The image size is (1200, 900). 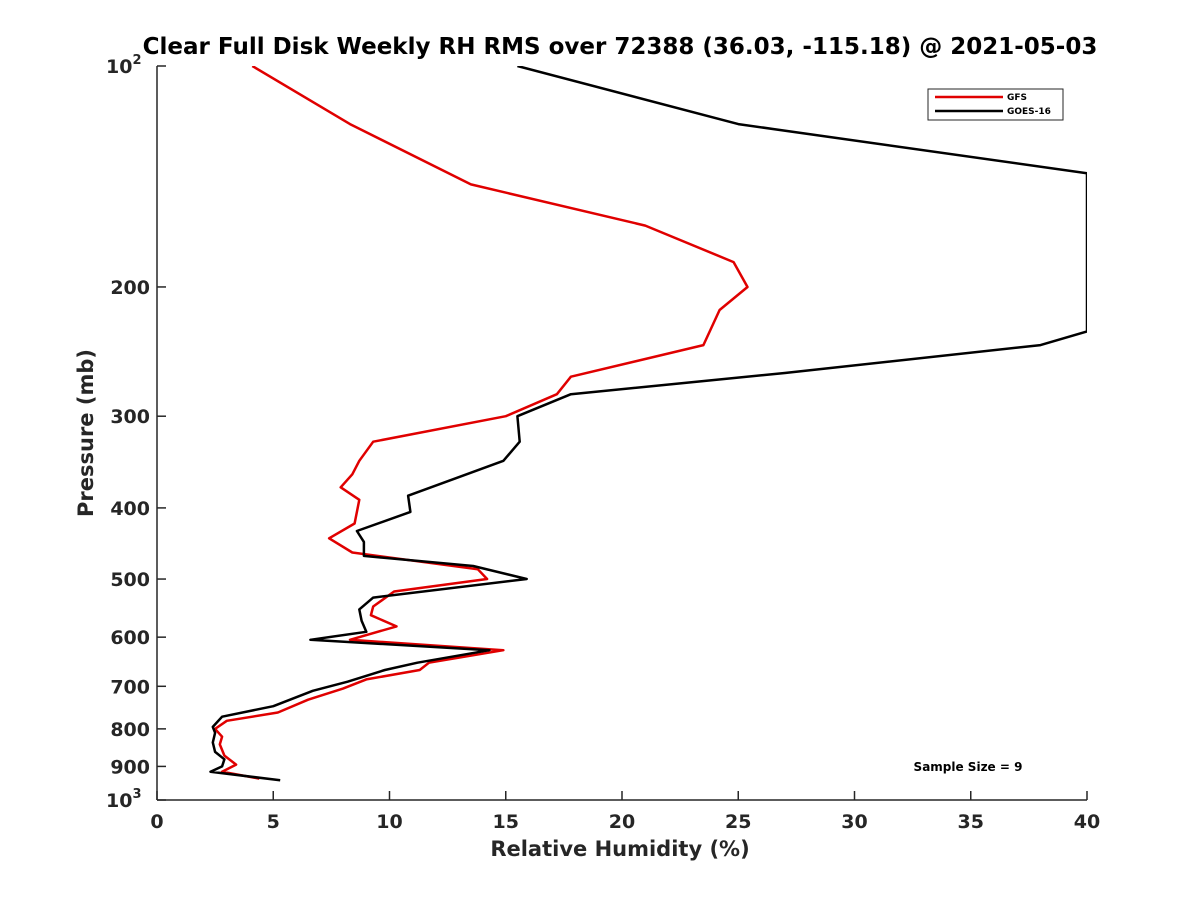 I want to click on x-tick-label: 35, so click(x=971, y=822).